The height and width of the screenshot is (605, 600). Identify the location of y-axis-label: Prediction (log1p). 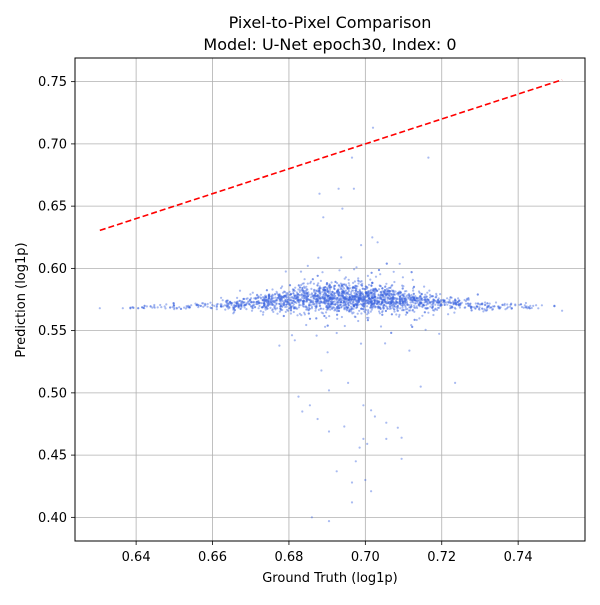
(21, 299).